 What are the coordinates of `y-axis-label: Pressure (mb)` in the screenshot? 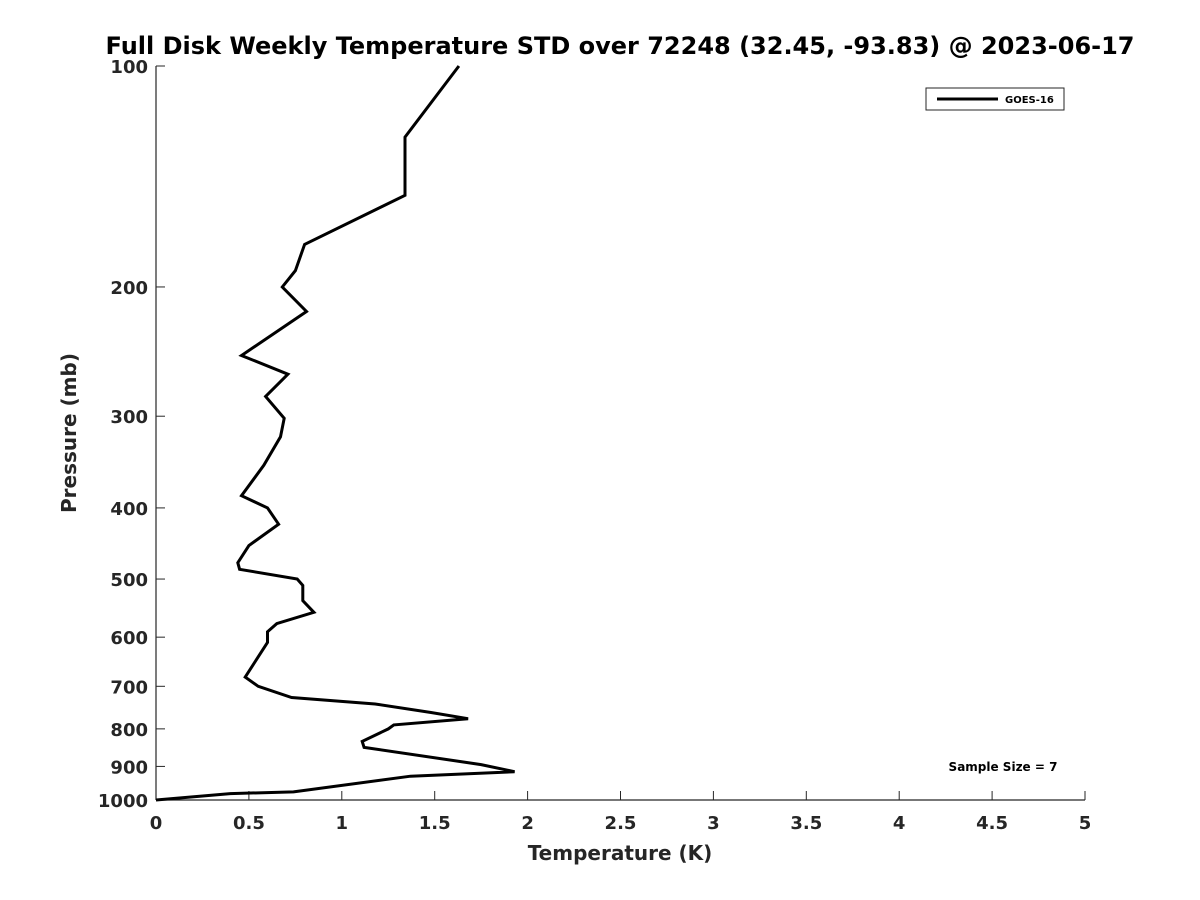 It's located at (69, 433).